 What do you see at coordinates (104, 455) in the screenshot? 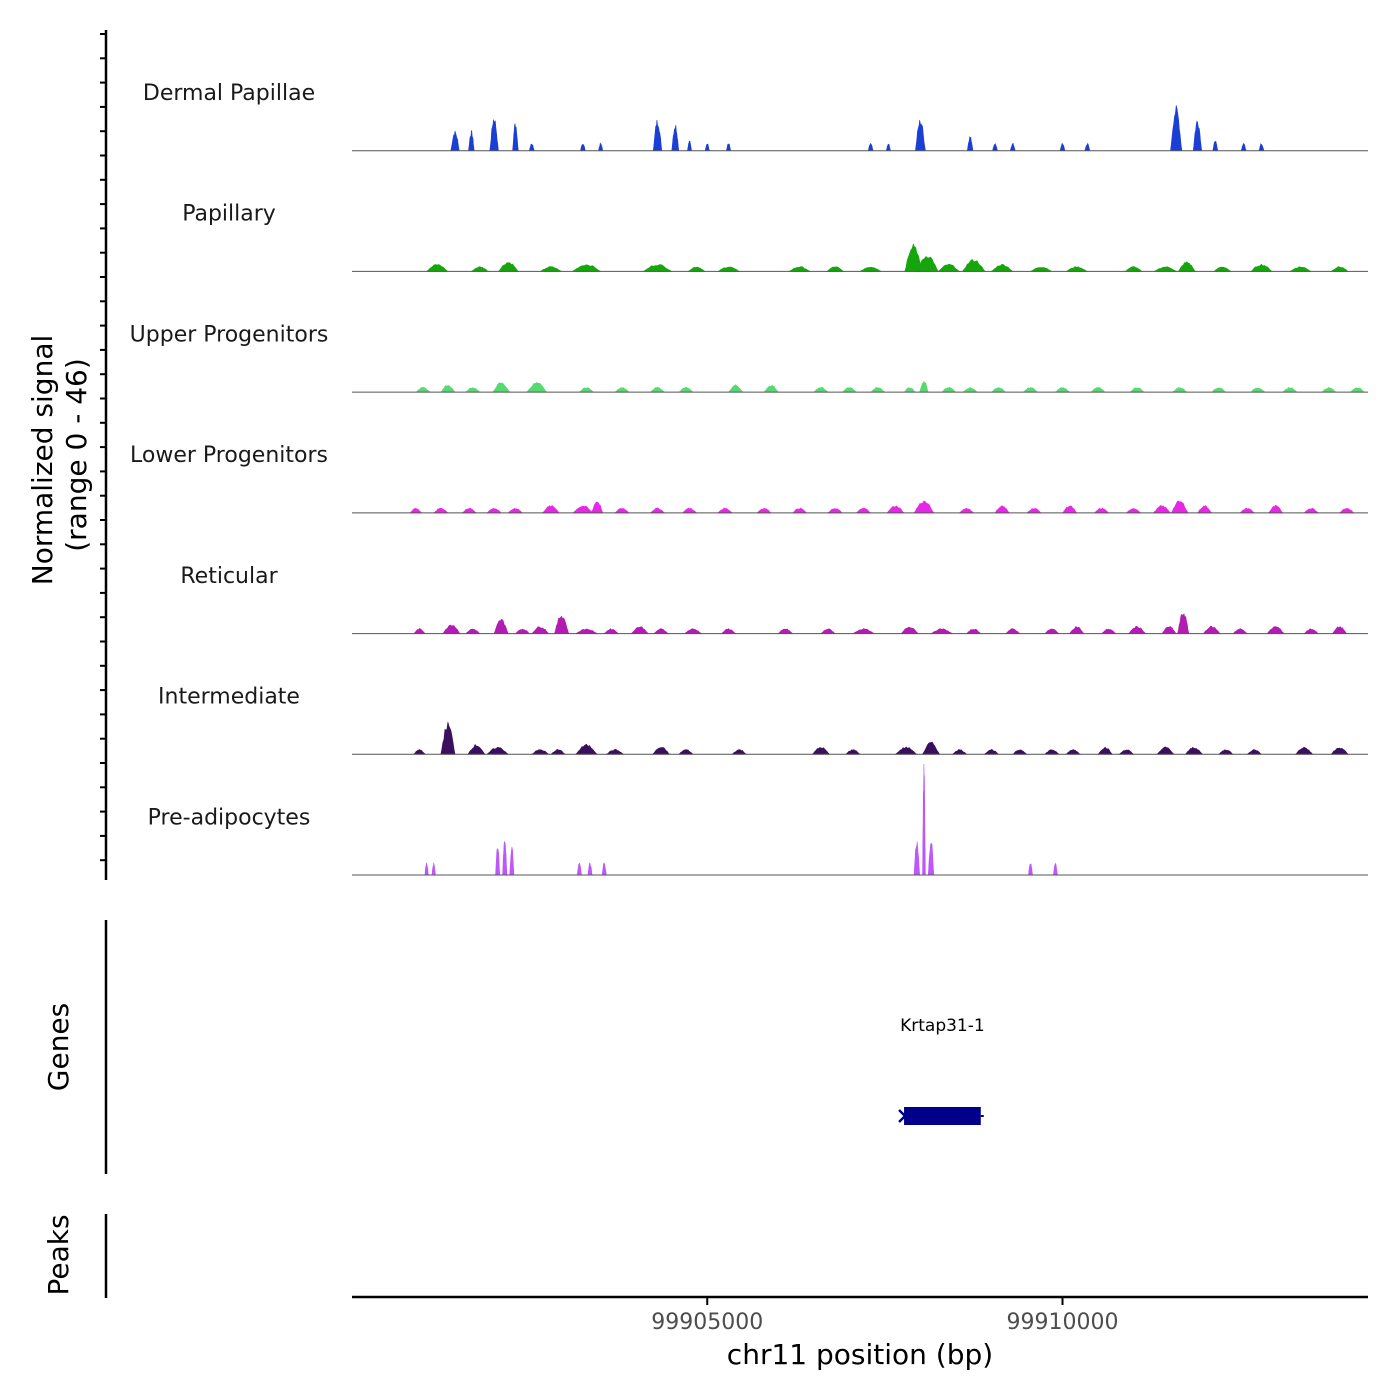
I see `y-axis` at bounding box center [104, 455].